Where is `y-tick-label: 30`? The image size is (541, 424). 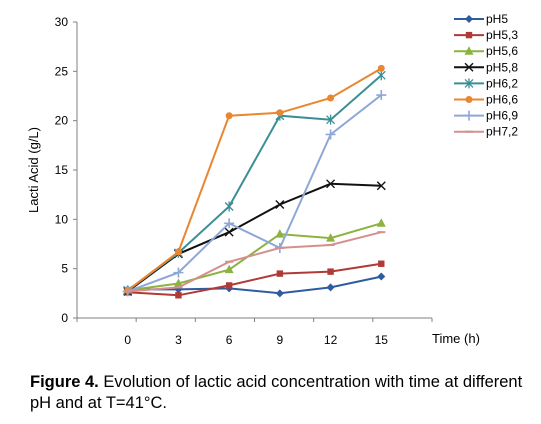 y-tick-label: 30 is located at coordinates (62, 22).